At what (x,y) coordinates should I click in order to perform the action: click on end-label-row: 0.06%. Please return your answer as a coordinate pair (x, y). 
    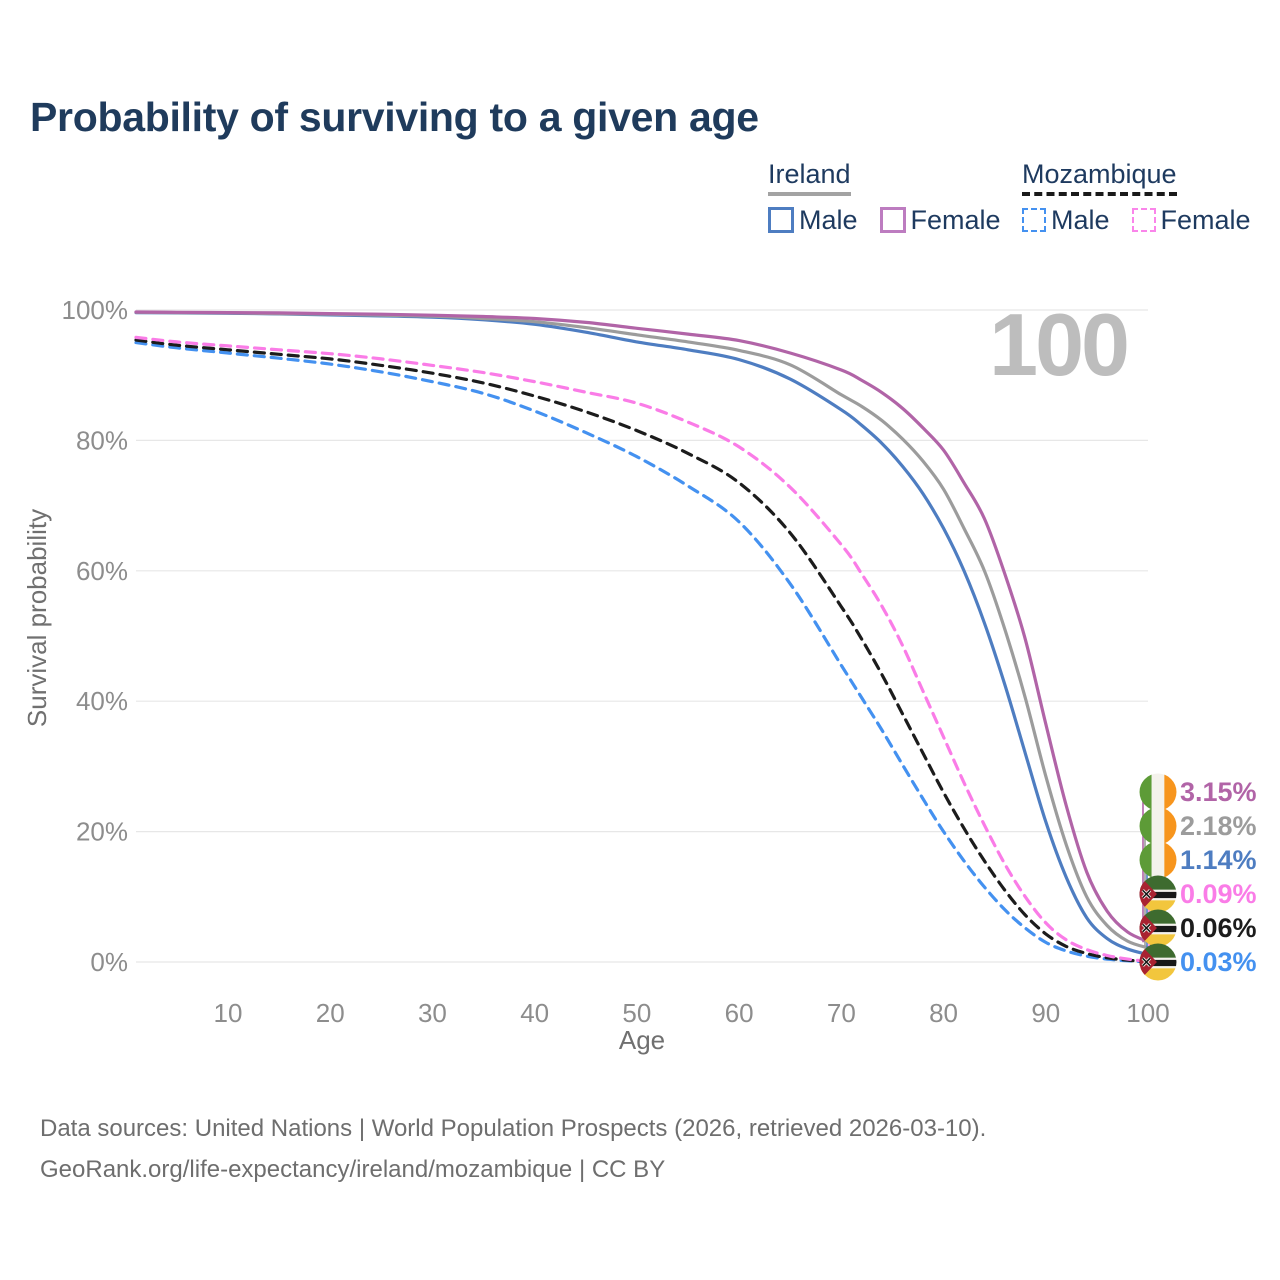
    Looking at the image, I should click on (1198, 928).